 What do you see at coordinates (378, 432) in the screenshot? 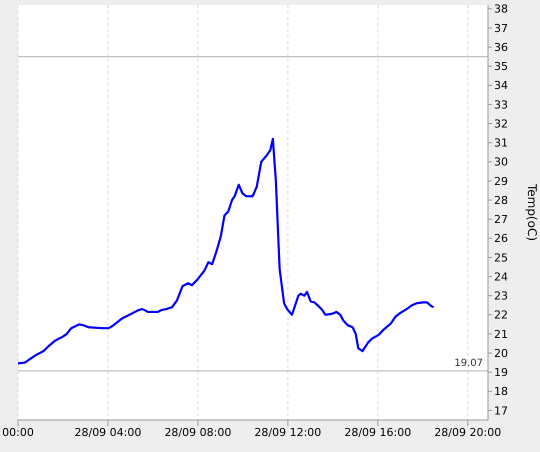
I see `x-tick-label: 28/09 16:00` at bounding box center [378, 432].